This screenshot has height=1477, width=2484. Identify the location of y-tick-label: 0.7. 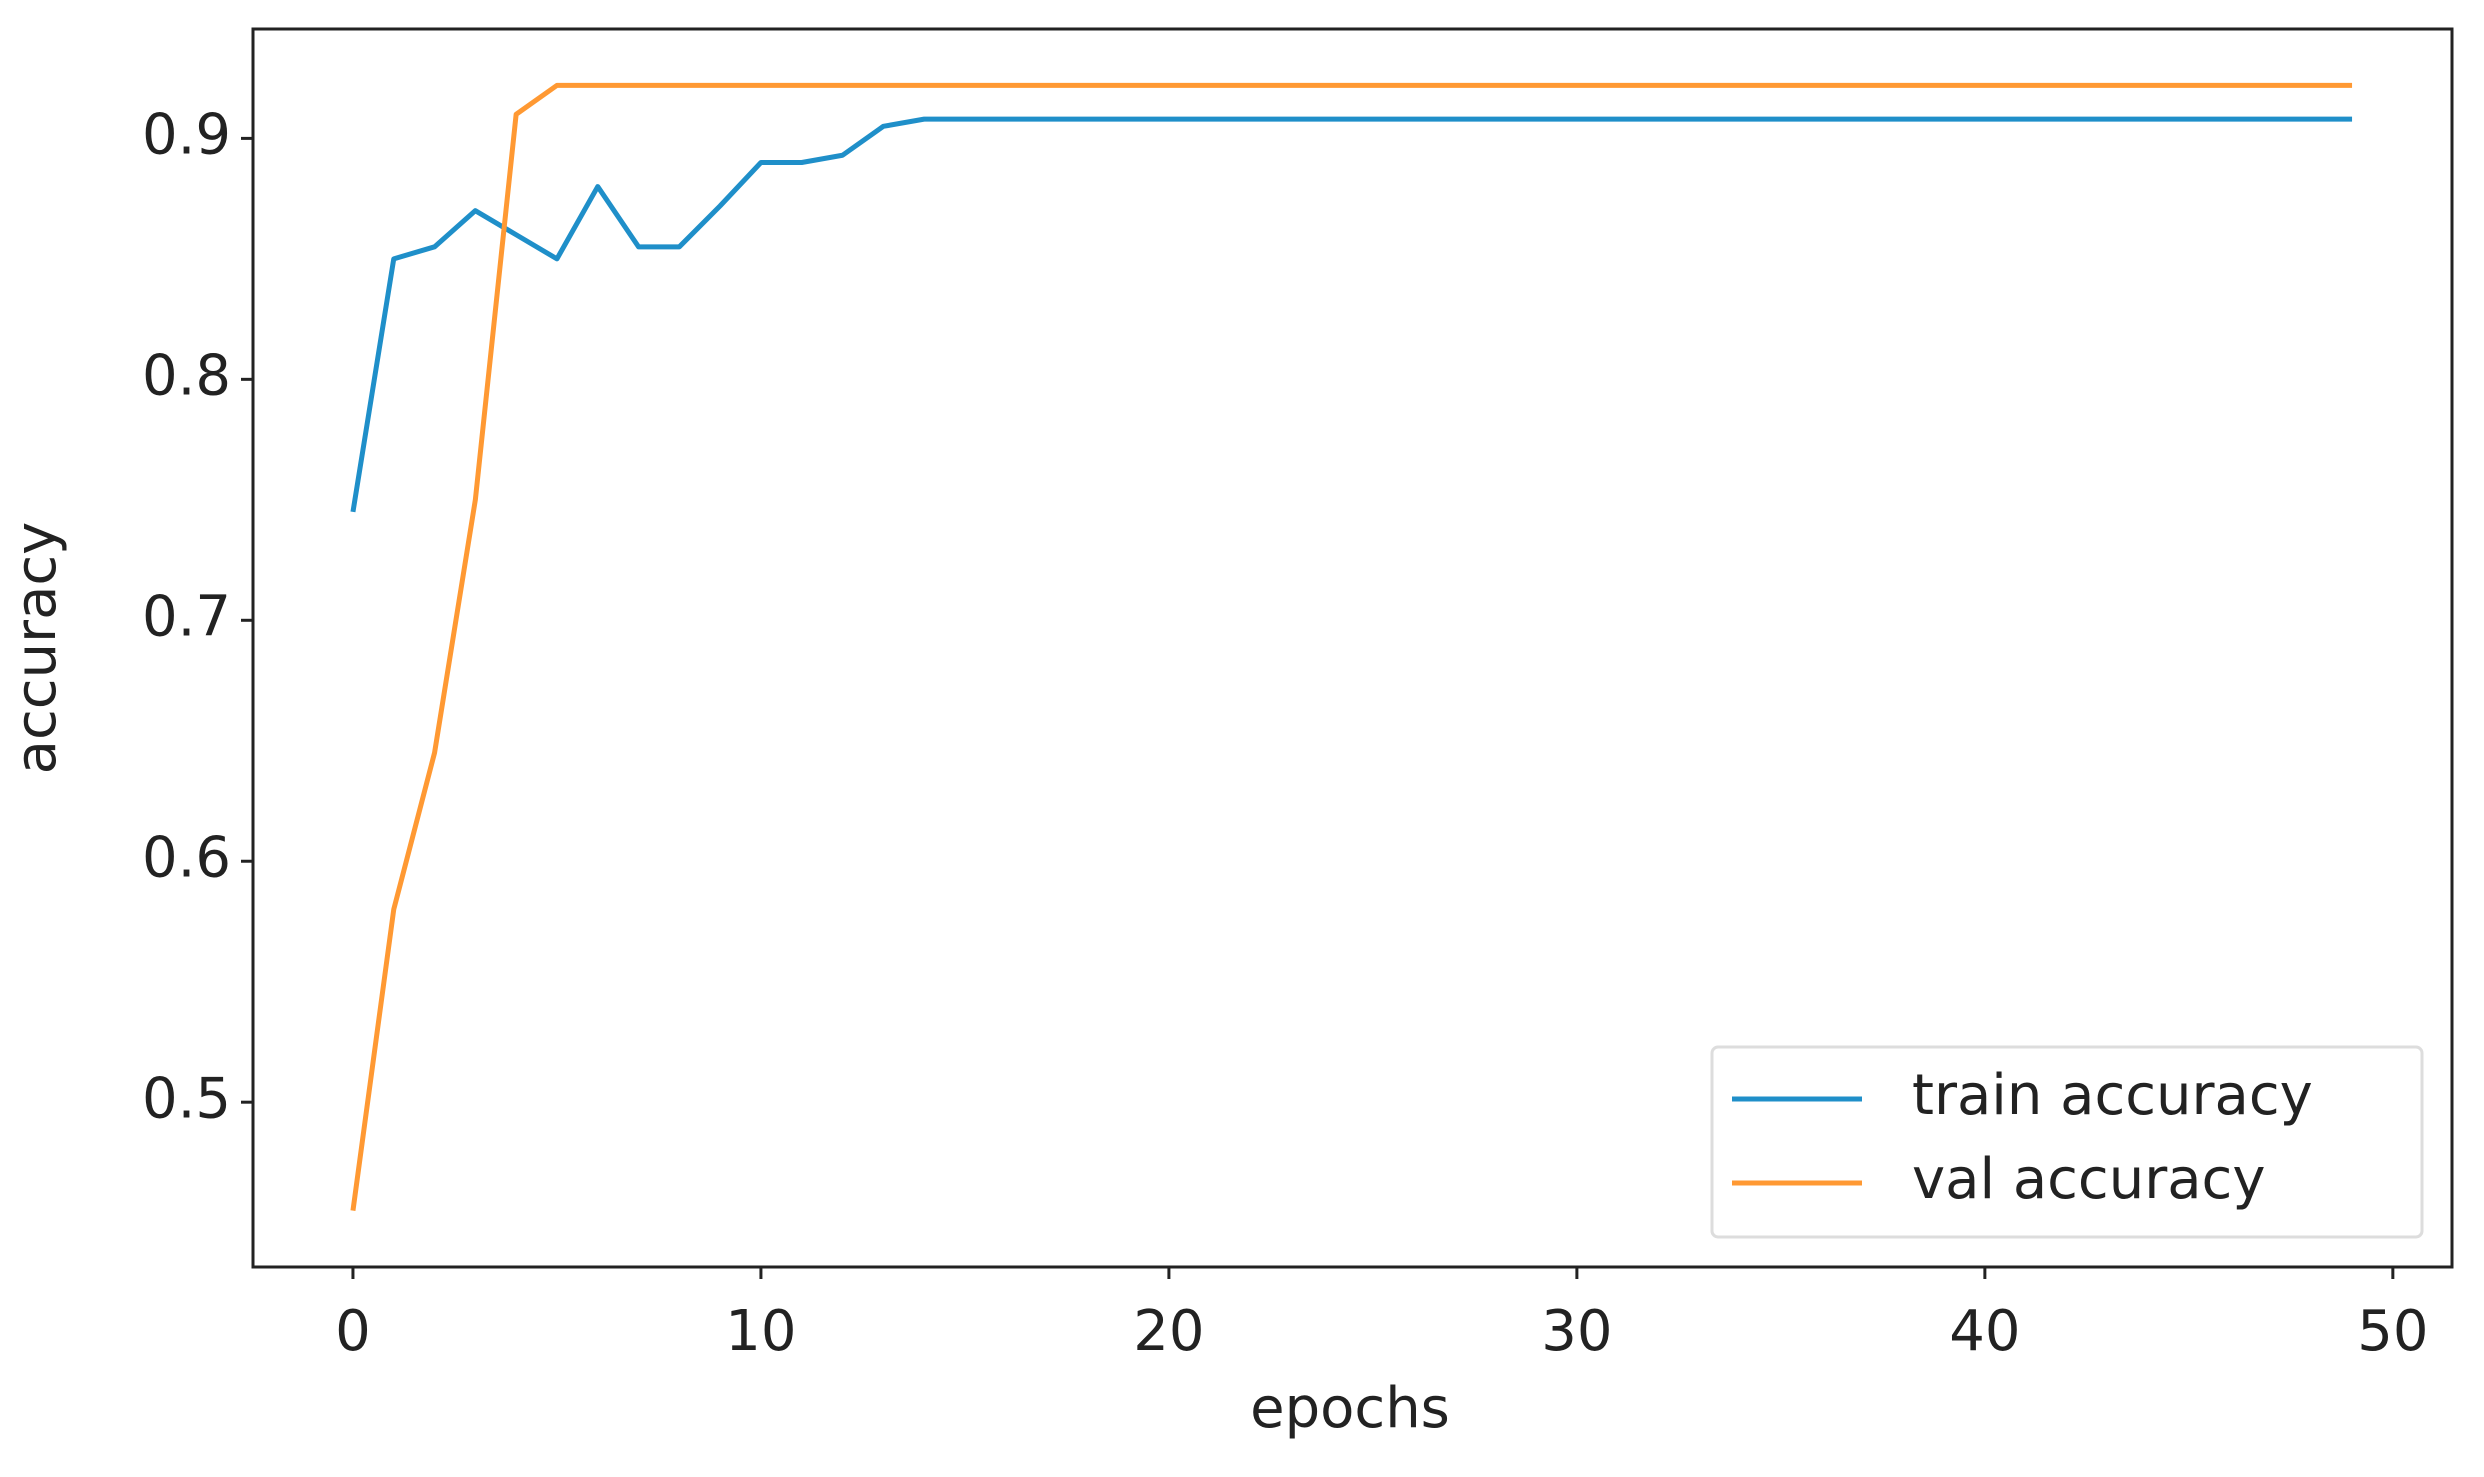
(186, 616).